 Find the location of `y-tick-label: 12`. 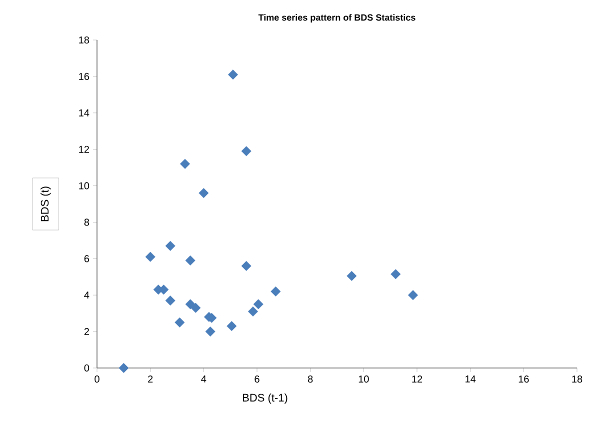

y-tick-label: 12 is located at coordinates (84, 149).